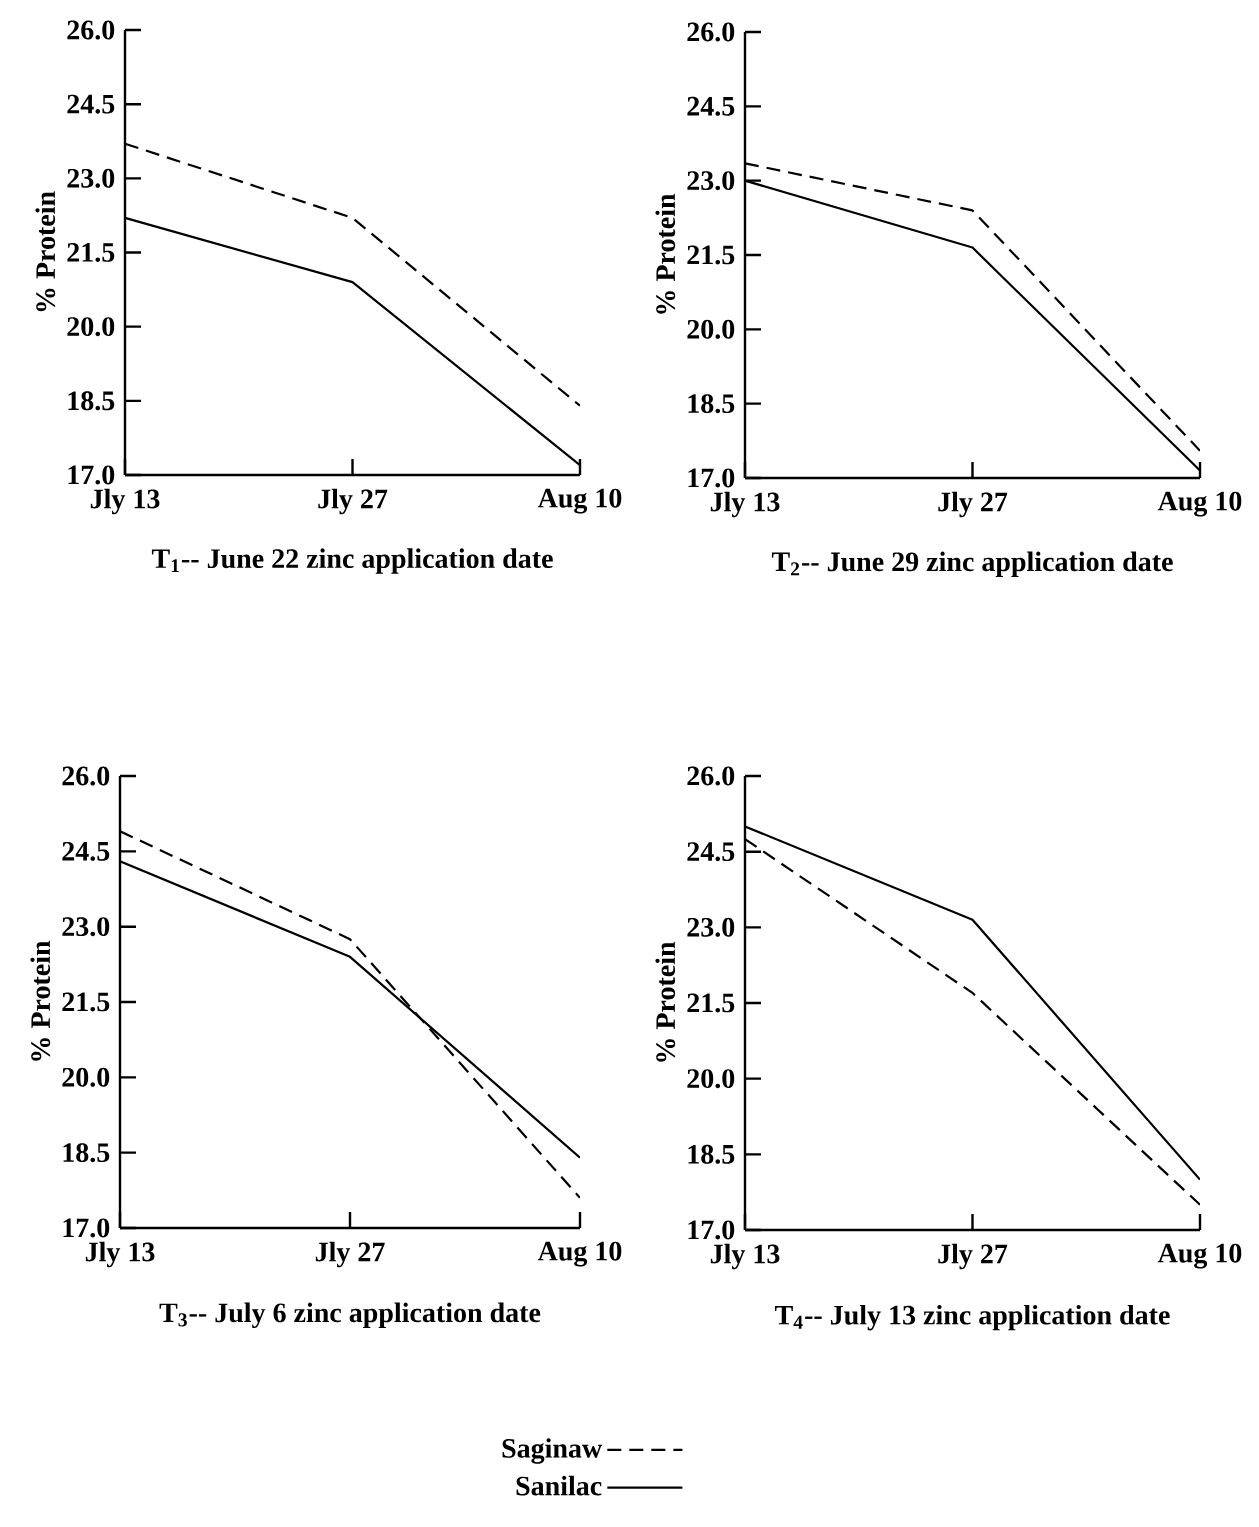  What do you see at coordinates (352, 561) in the screenshot?
I see `text: T$_{1}$-- June 22 zinc application date` at bounding box center [352, 561].